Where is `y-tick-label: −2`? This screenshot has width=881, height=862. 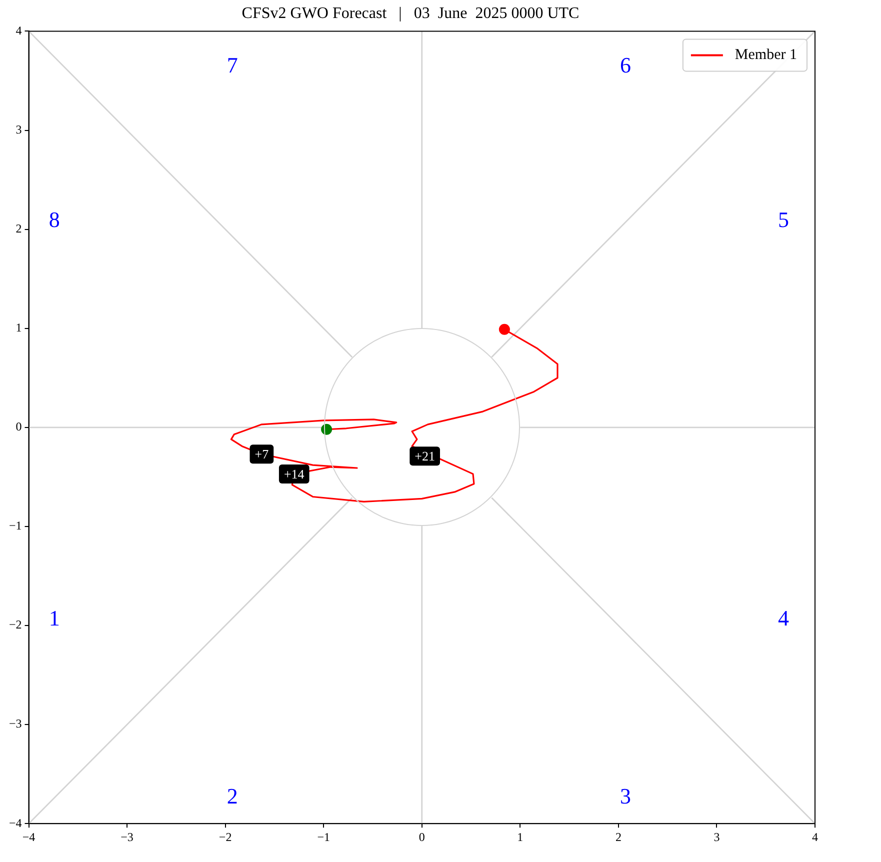
y-tick-label: −2 is located at coordinates (15, 625).